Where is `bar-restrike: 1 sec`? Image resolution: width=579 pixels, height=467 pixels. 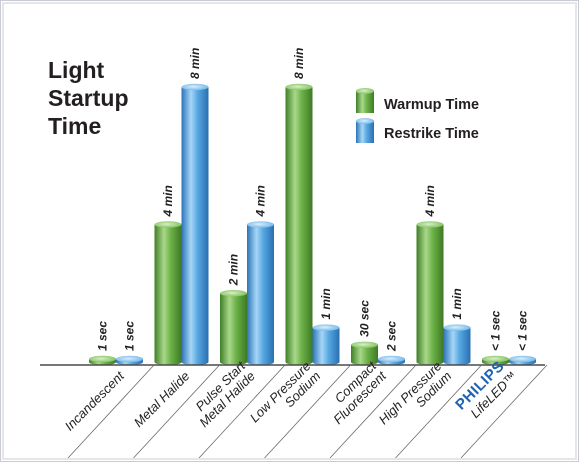 bar-restrike: 1 sec is located at coordinates (129, 343).